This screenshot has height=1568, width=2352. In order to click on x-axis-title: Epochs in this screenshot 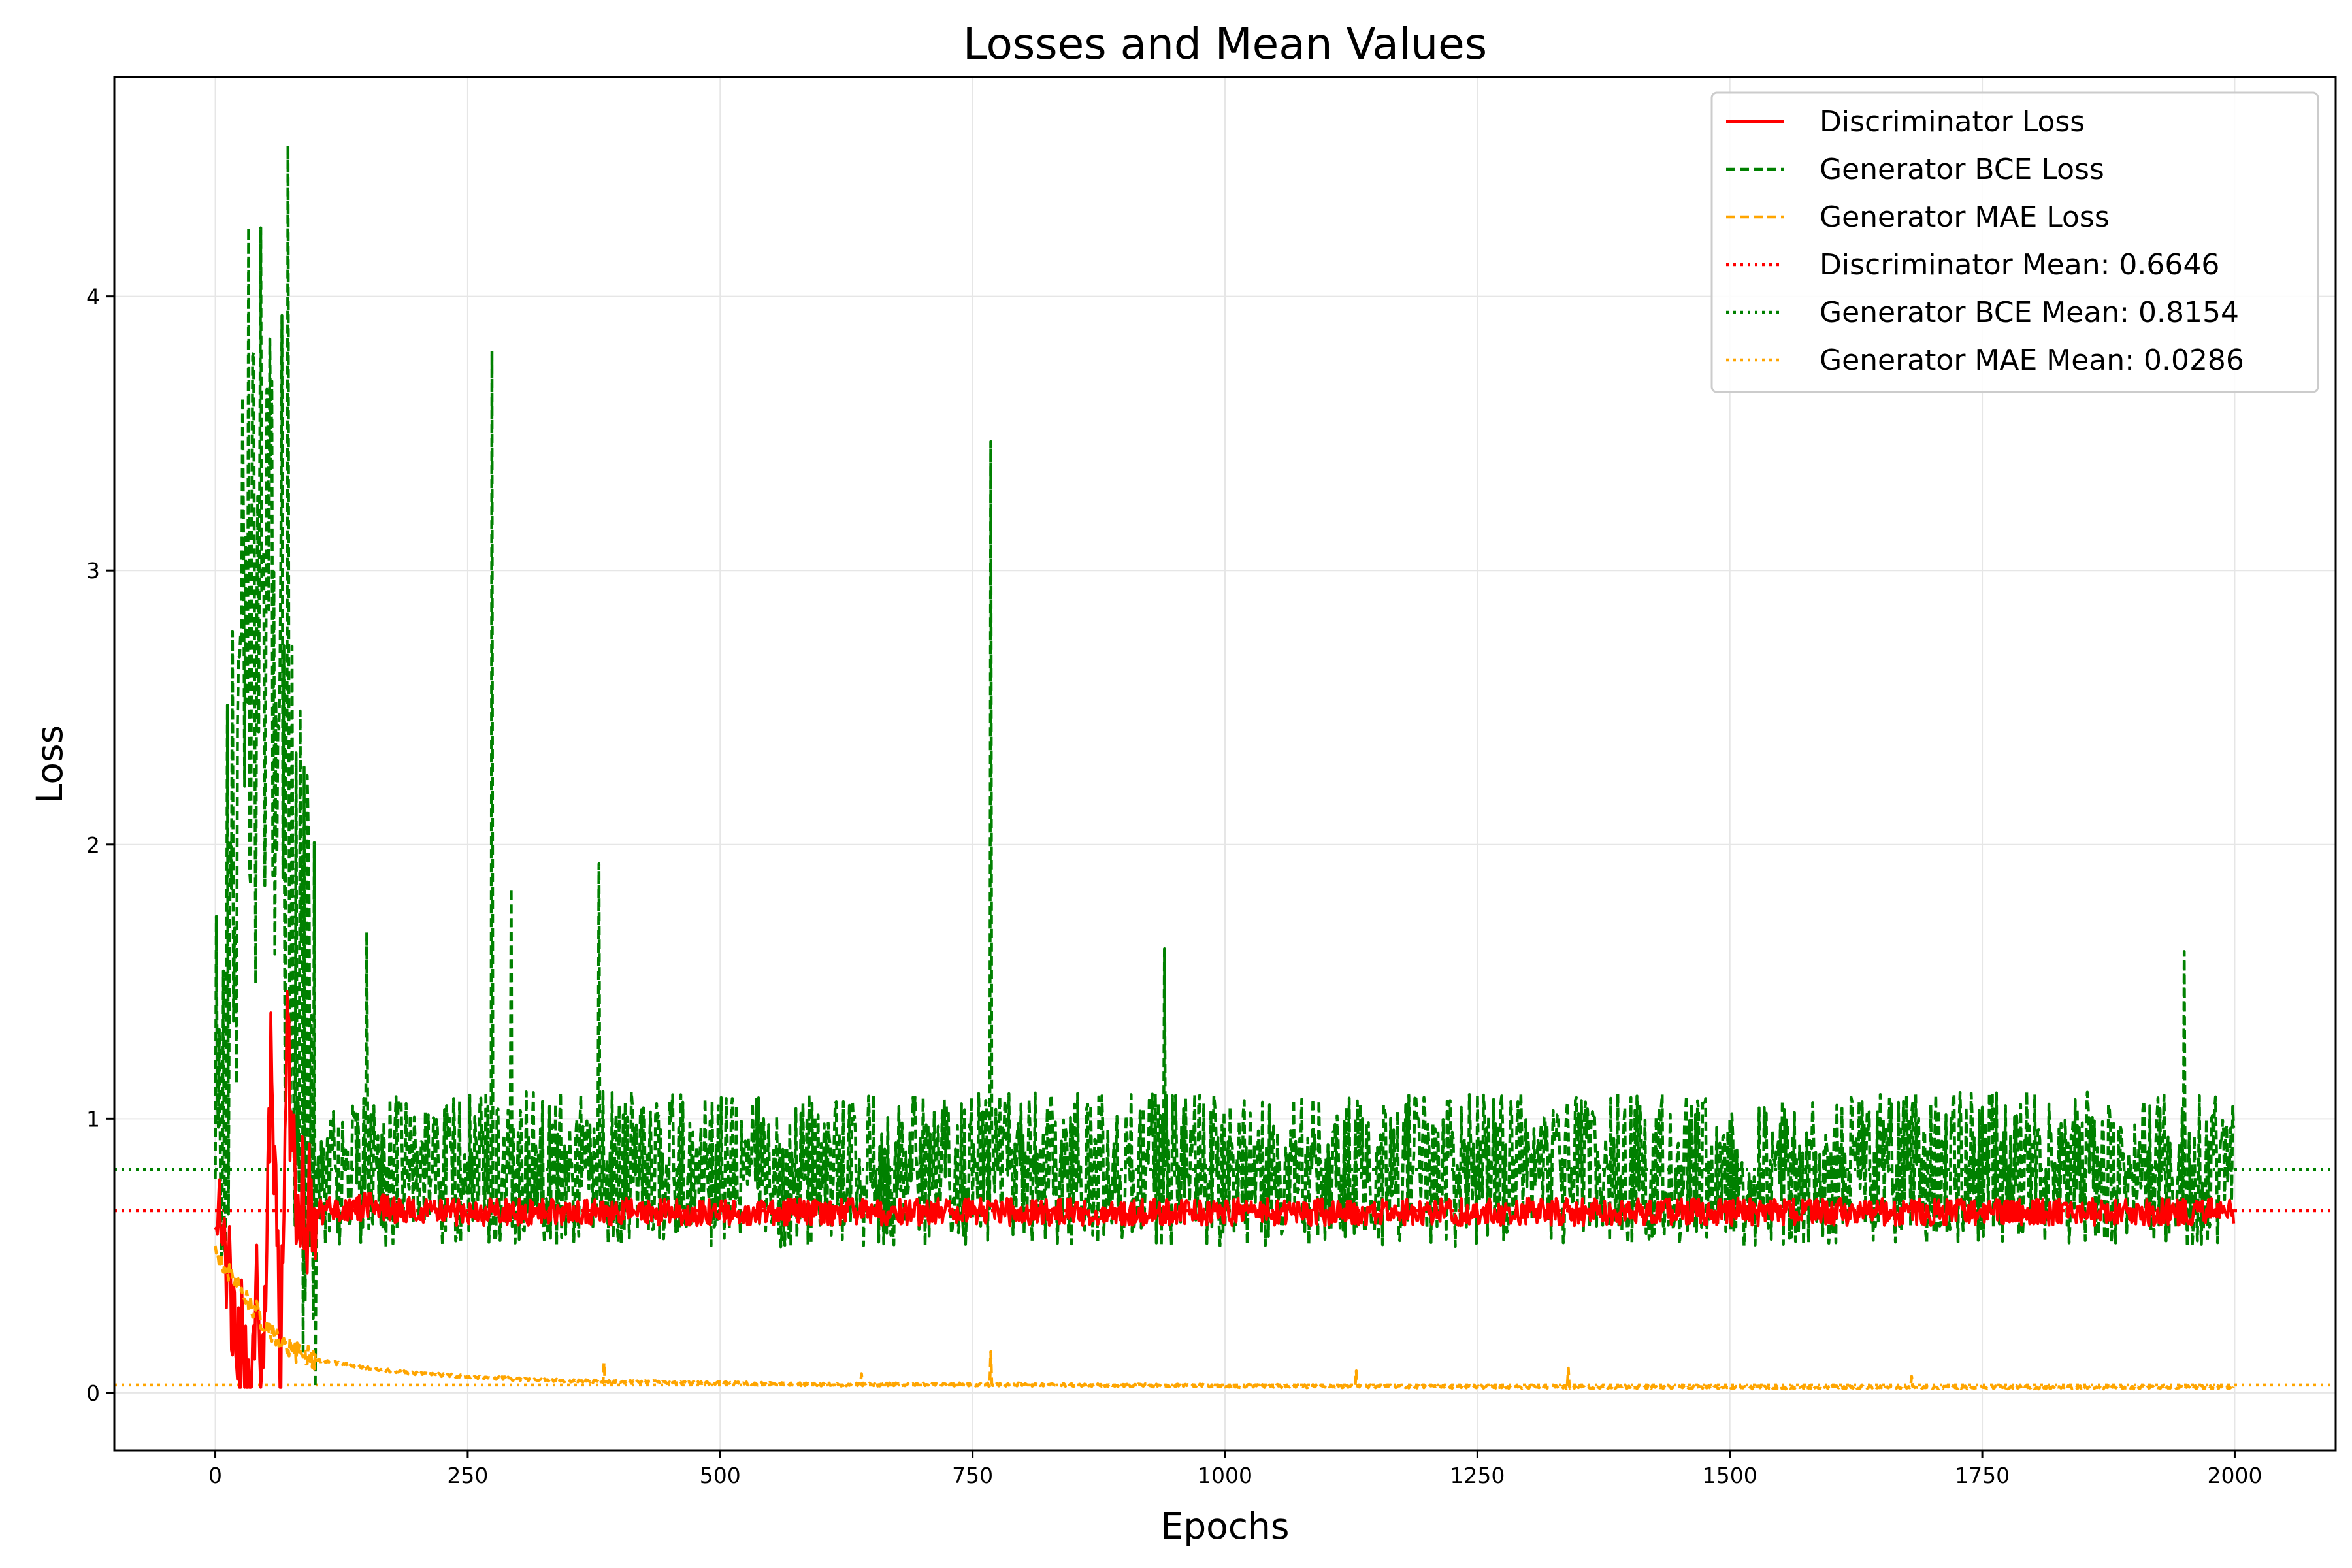, I will do `click(1224, 1526)`.